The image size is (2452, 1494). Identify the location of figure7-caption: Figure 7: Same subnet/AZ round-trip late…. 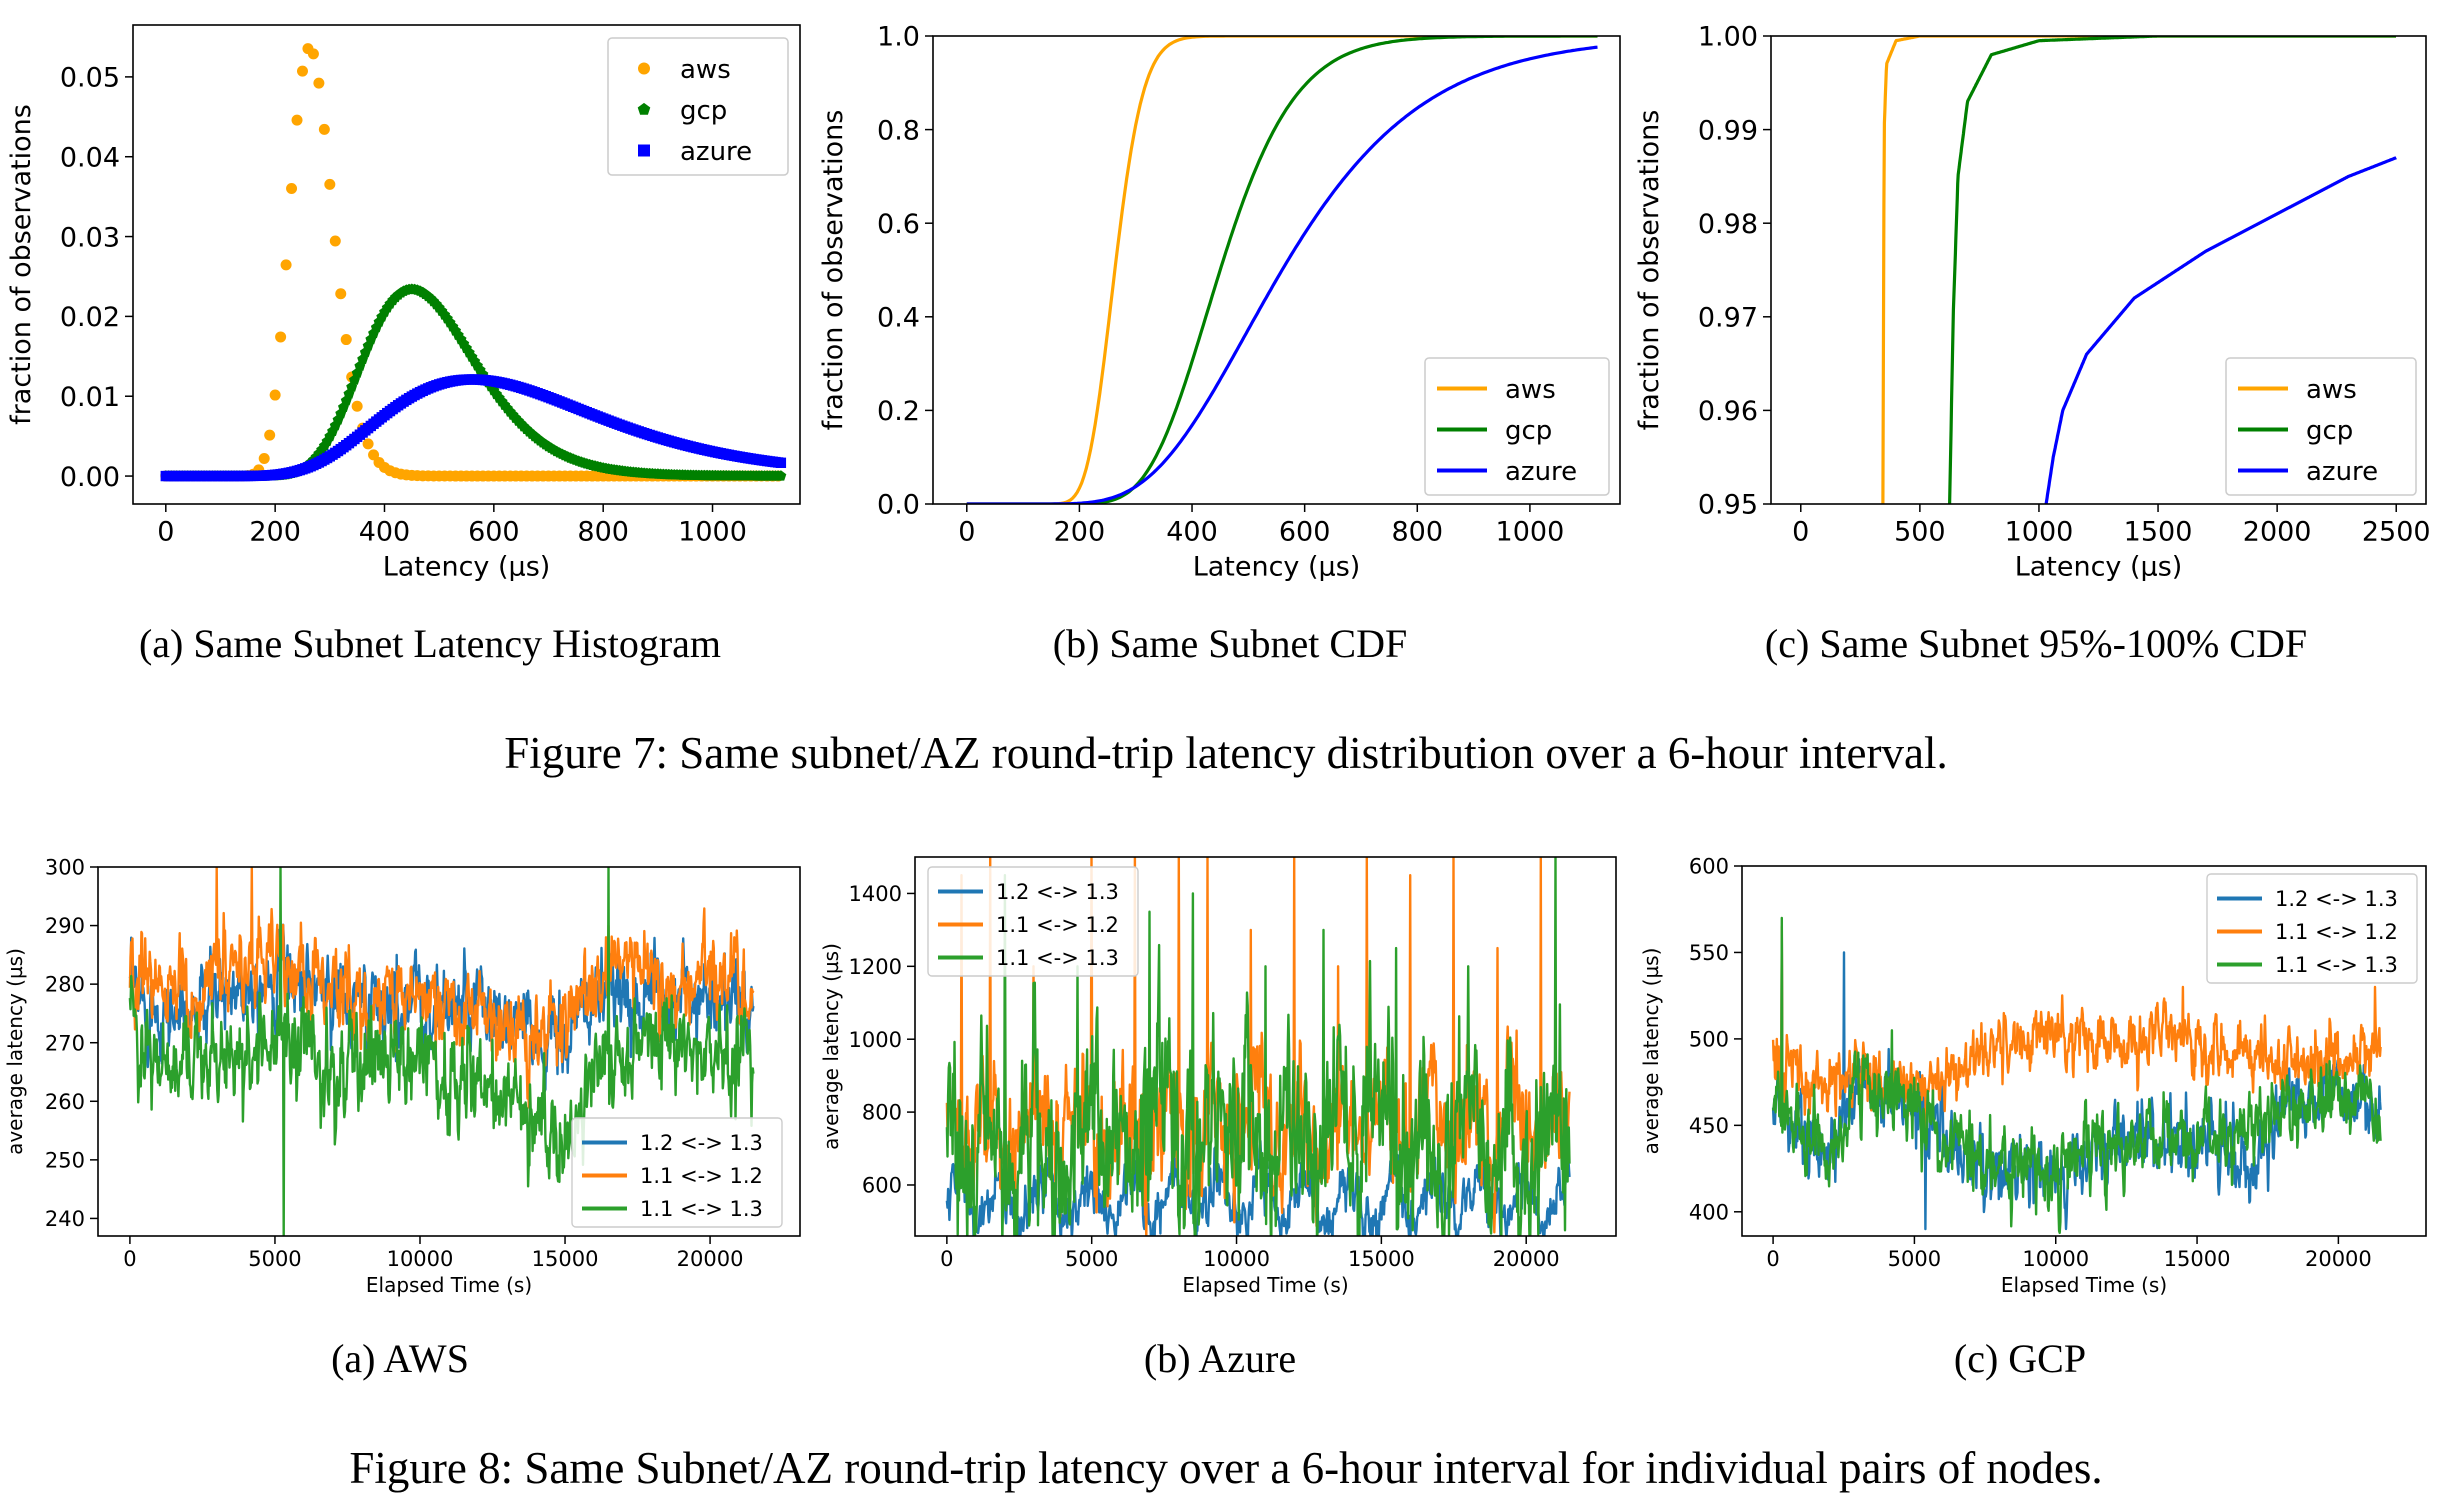
(1226, 753).